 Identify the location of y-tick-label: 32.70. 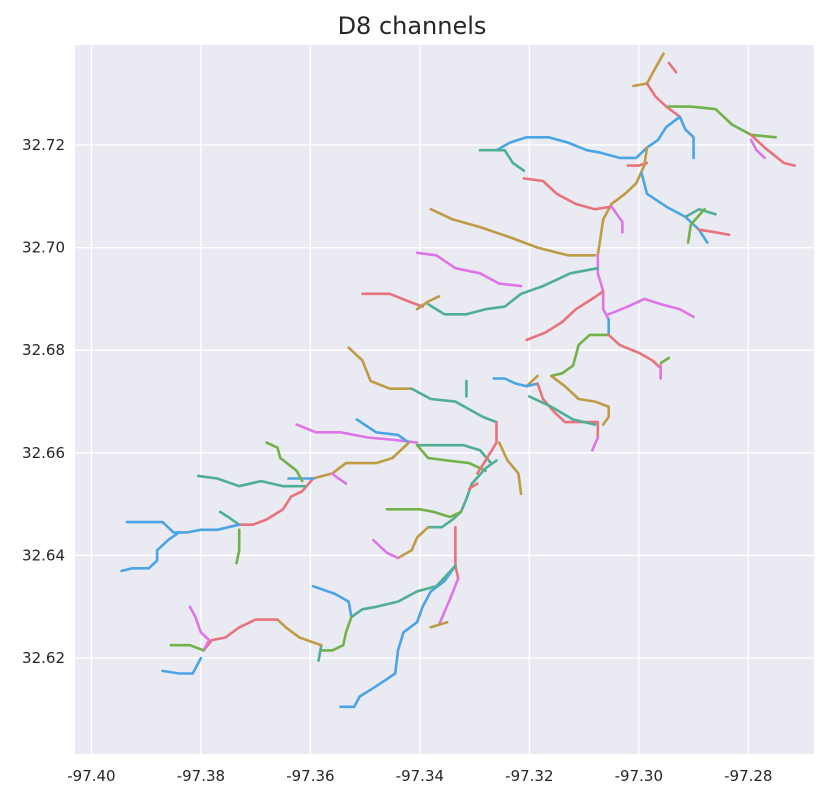
(43, 248).